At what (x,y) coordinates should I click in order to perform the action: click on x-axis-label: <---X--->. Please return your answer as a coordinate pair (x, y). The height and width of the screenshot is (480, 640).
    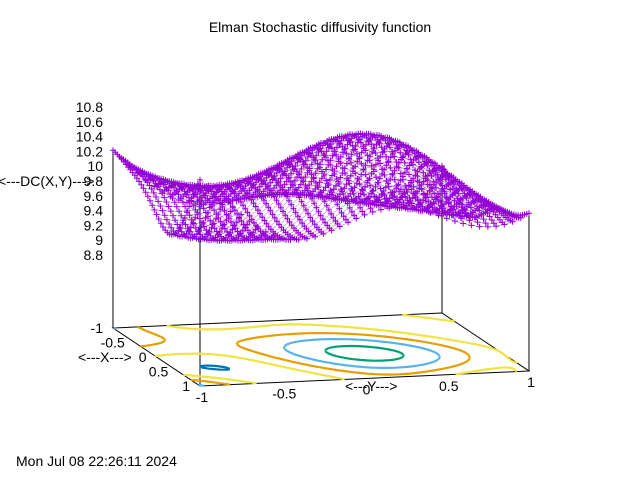
    Looking at the image, I should click on (105, 357).